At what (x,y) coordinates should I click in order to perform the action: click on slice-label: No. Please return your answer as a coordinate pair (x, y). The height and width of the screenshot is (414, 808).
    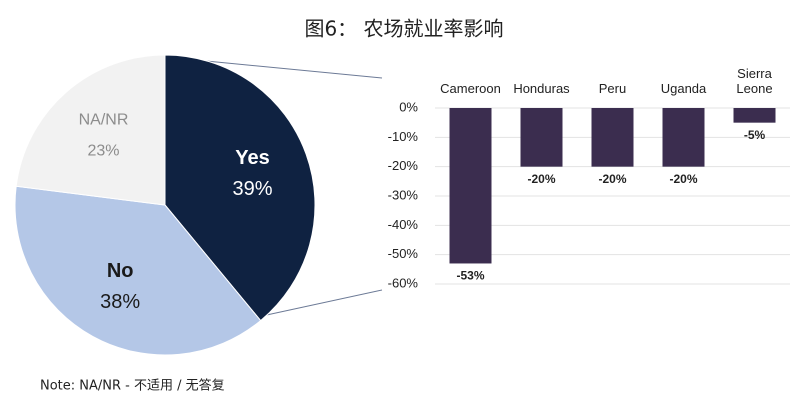
    Looking at the image, I should click on (120, 271).